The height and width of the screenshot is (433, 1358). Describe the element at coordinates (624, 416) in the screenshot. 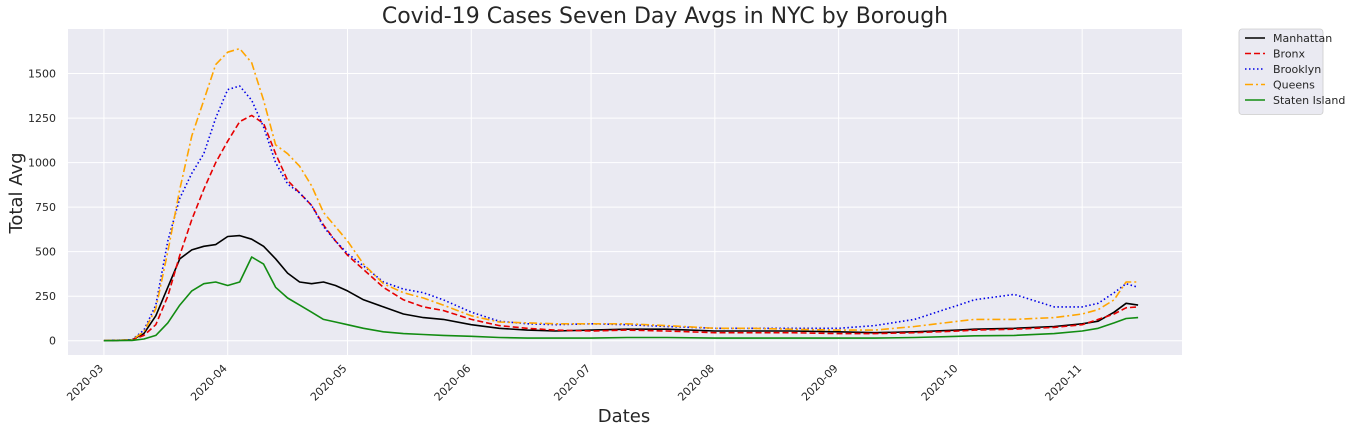

I see `x-axis-title: Dates` at that location.